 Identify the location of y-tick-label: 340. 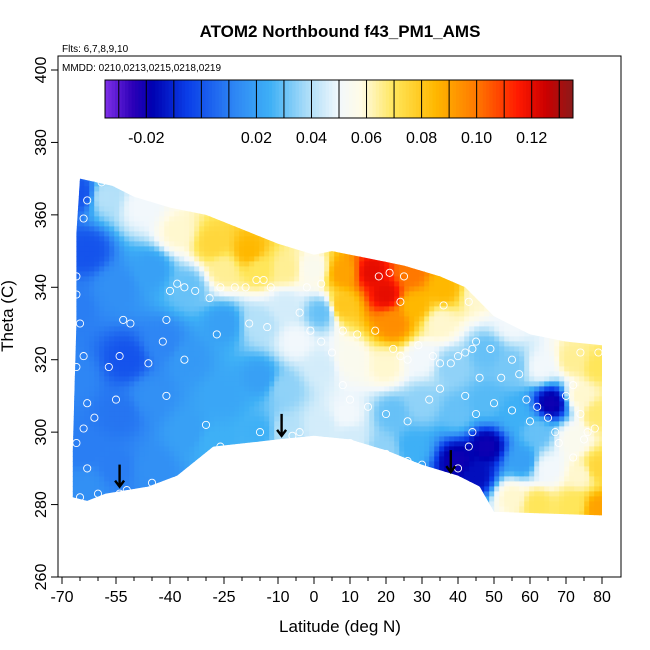
(41, 287).